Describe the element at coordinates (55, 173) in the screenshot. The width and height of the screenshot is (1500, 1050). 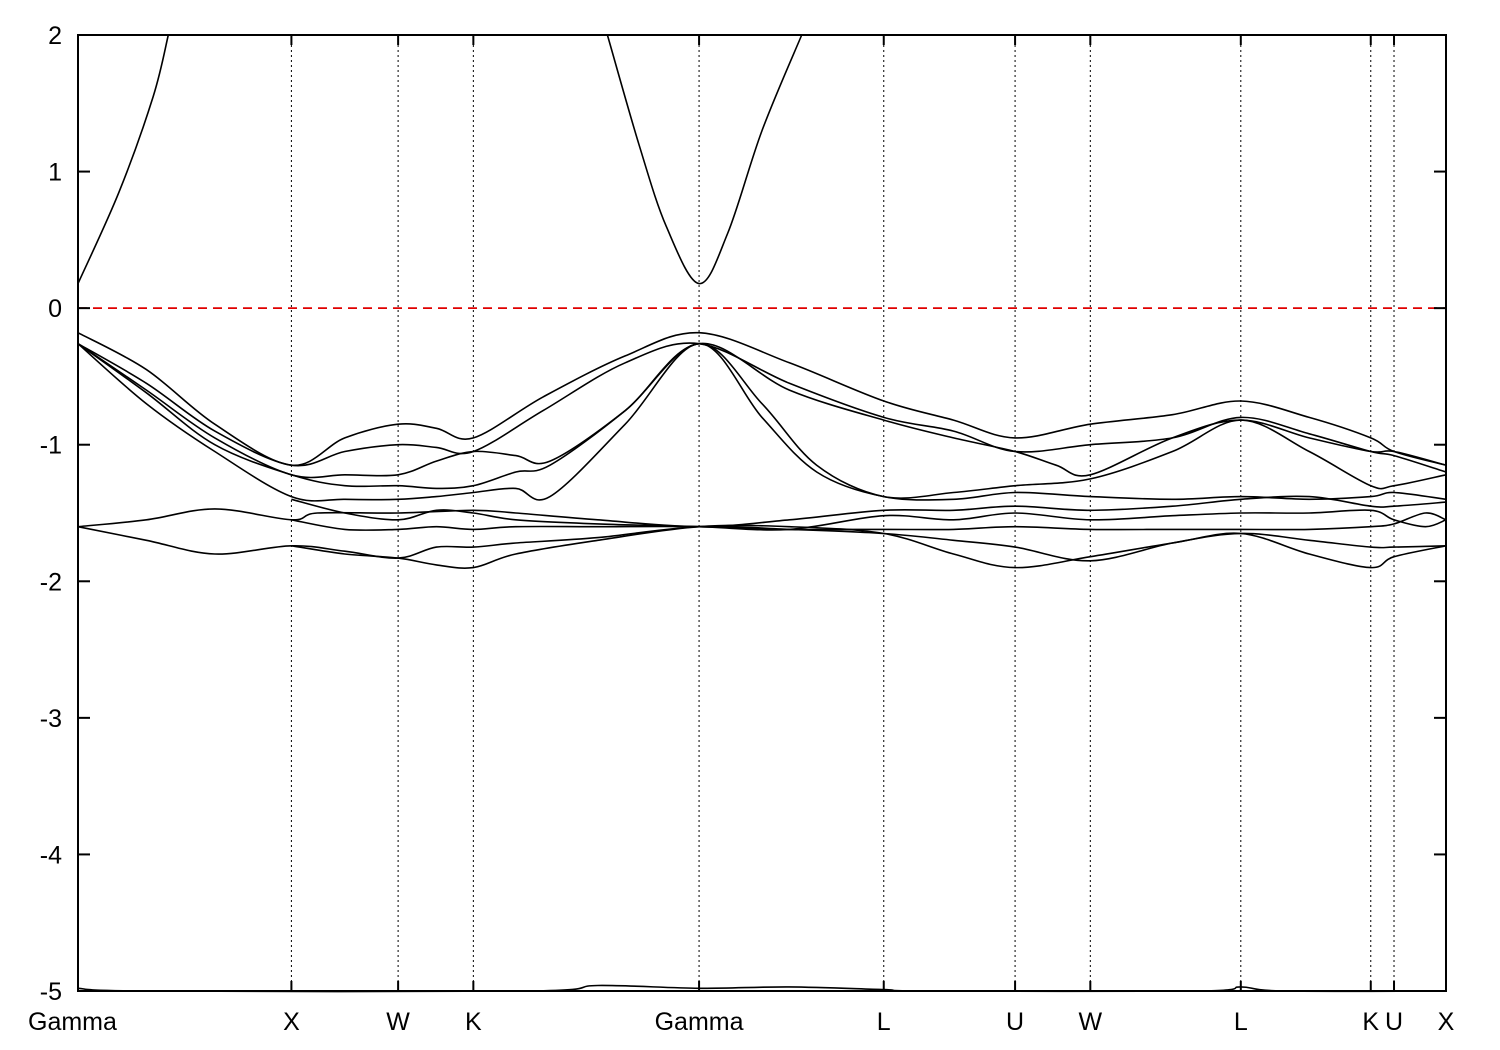
I see `y-tick-label-1: 1` at that location.